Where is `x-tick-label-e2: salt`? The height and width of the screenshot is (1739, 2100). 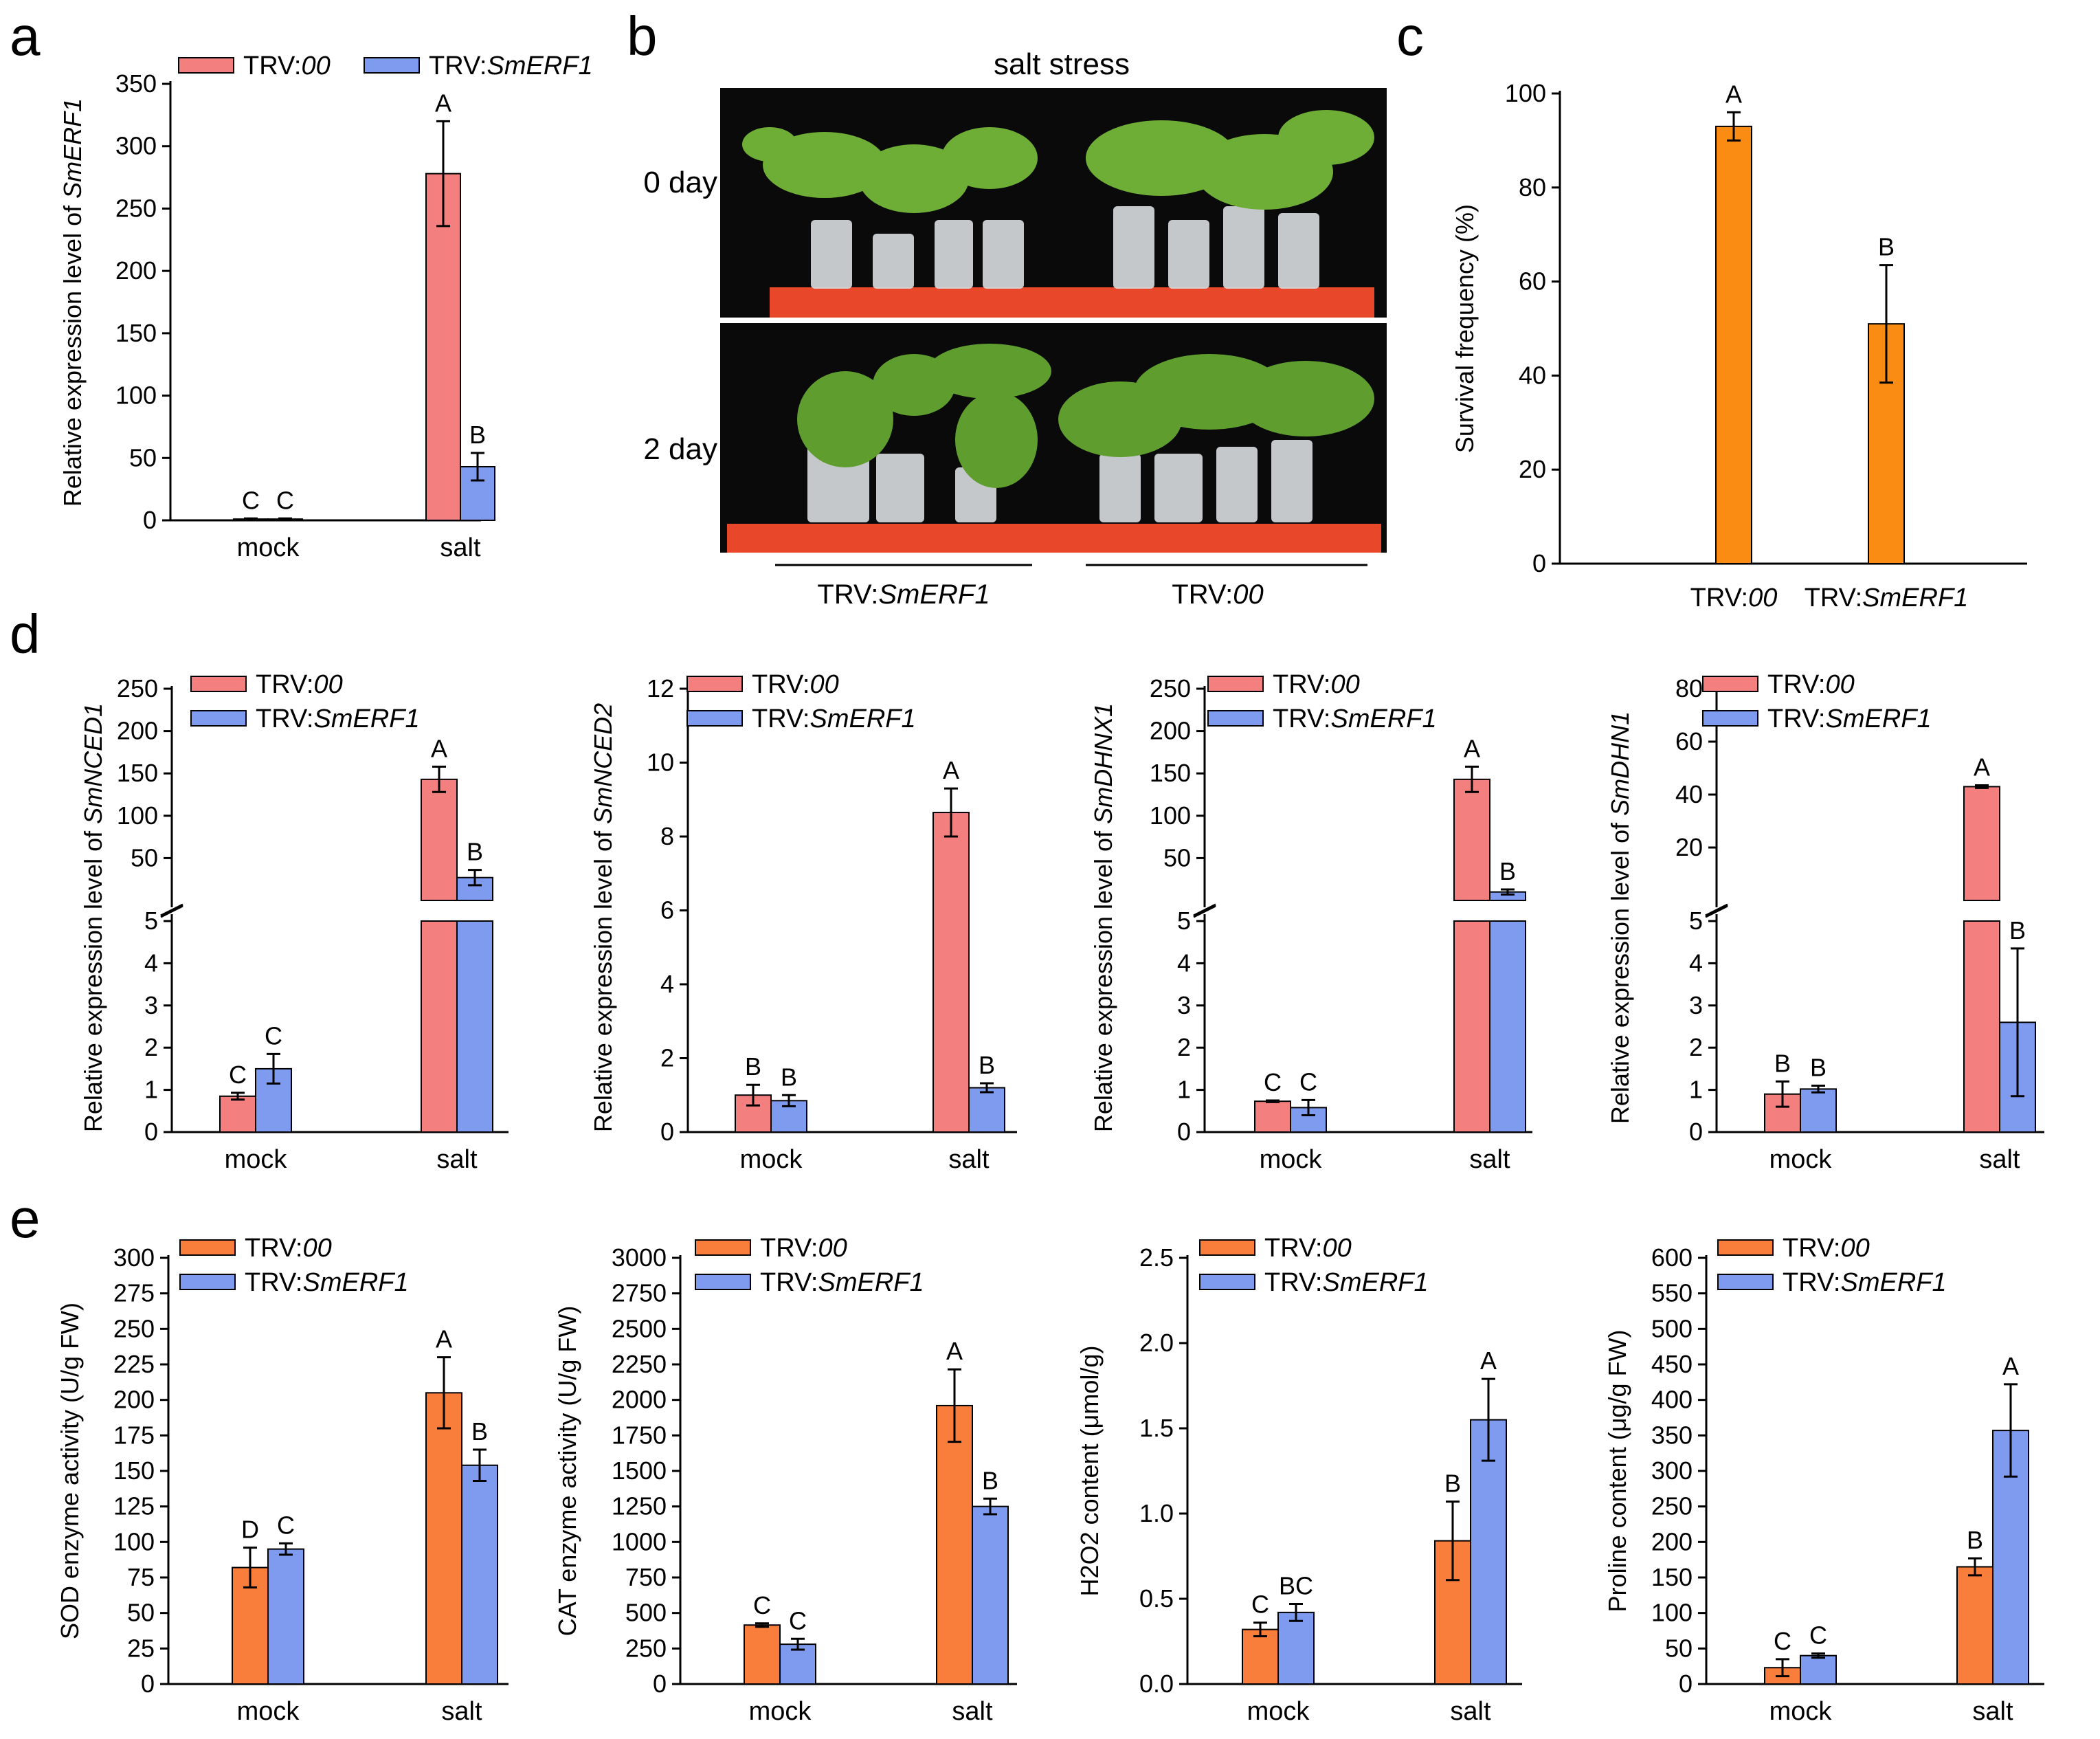 x-tick-label-e2: salt is located at coordinates (973, 1711).